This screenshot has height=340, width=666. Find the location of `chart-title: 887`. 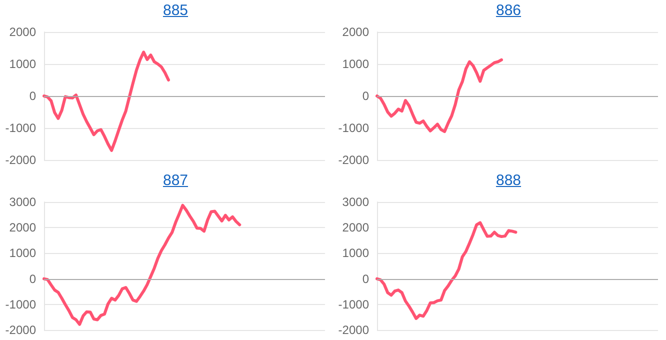

chart-title: 887 is located at coordinates (176, 181).